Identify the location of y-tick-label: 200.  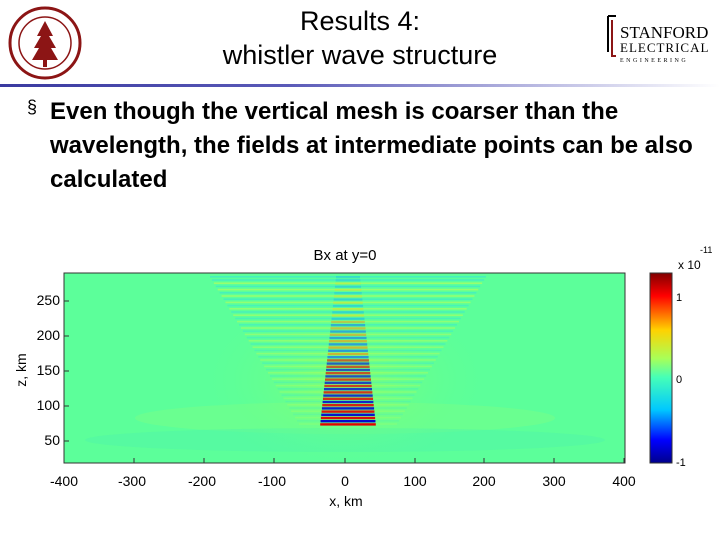
(48, 335).